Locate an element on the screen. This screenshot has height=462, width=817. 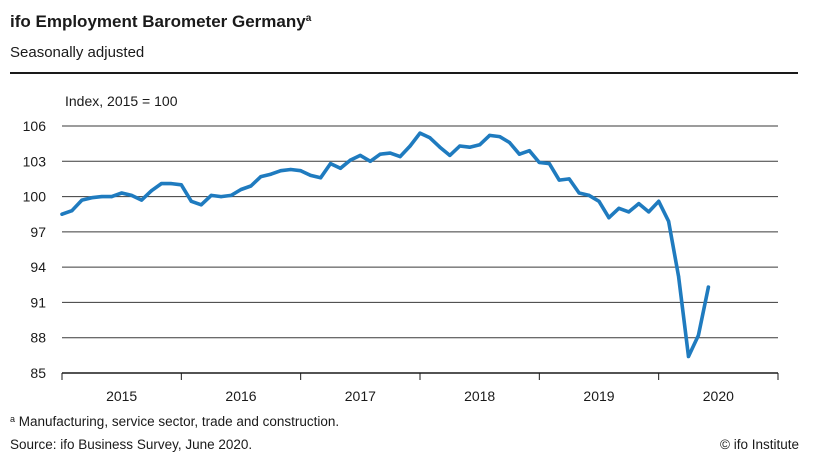
x-tick-label: 2017 is located at coordinates (360, 396).